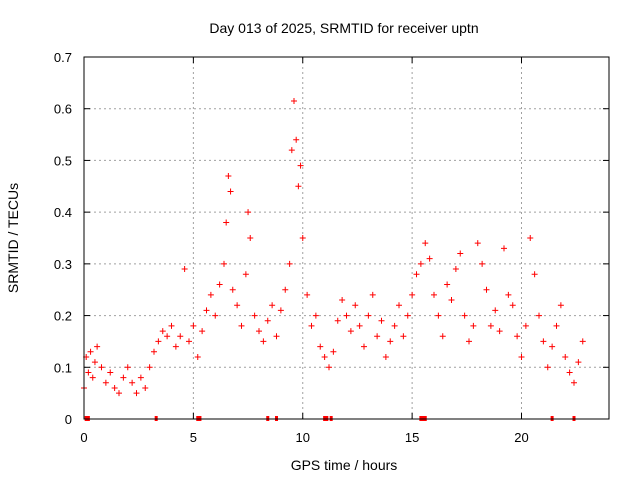  What do you see at coordinates (83, 437) in the screenshot?
I see `x-tick-label: 0` at bounding box center [83, 437].